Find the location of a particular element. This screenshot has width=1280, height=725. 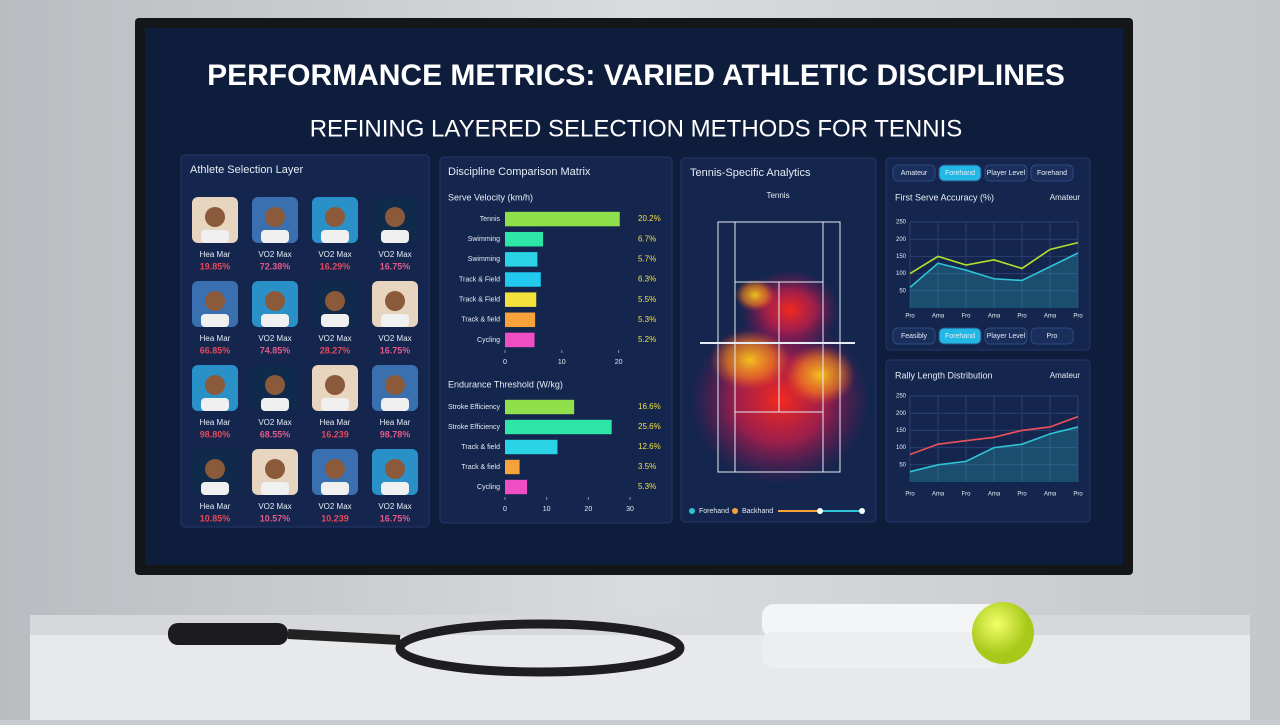

athlete-value: 98.78% is located at coordinates (395, 434).